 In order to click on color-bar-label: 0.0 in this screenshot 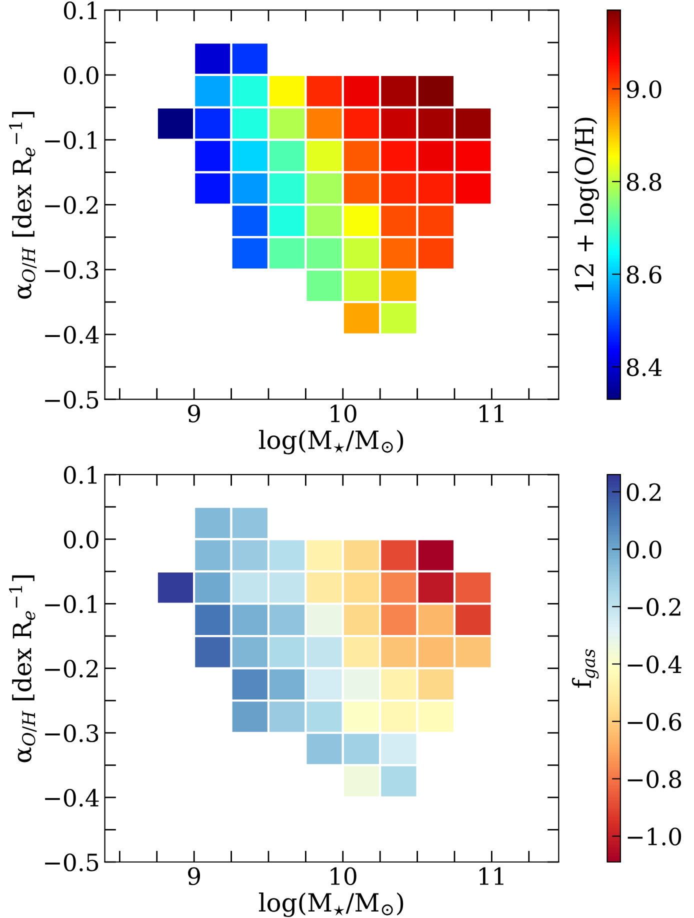, I will do `click(644, 549)`.